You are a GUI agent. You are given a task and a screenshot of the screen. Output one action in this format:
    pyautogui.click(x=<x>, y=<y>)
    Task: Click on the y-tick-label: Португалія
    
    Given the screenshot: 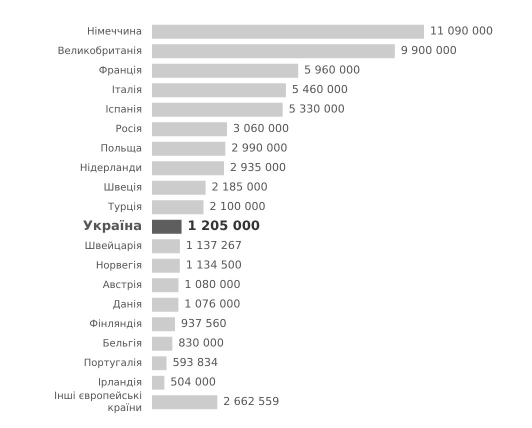 What is the action you would take?
    pyautogui.click(x=113, y=363)
    